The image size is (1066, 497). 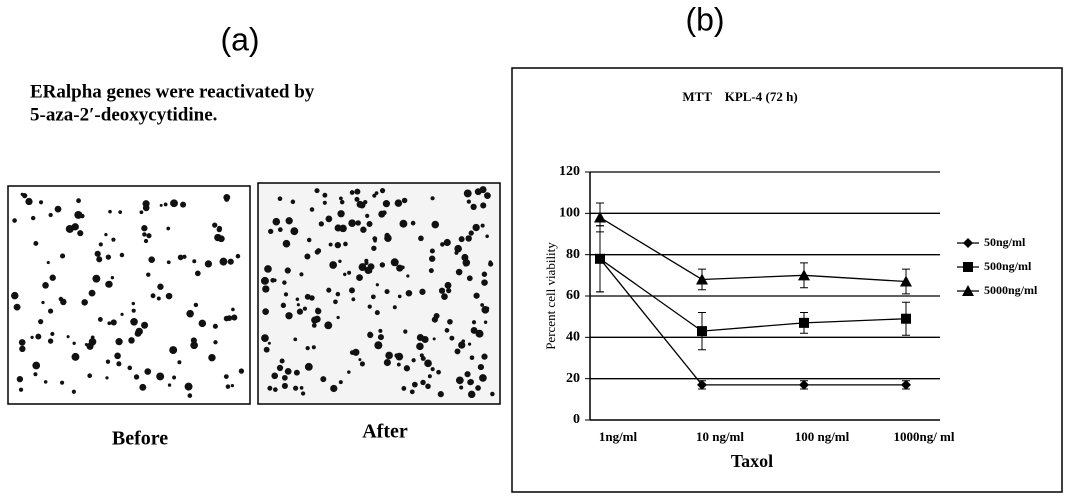 I want to click on caption: 5-aza-2′-deoxycytidine., so click(x=123, y=114).